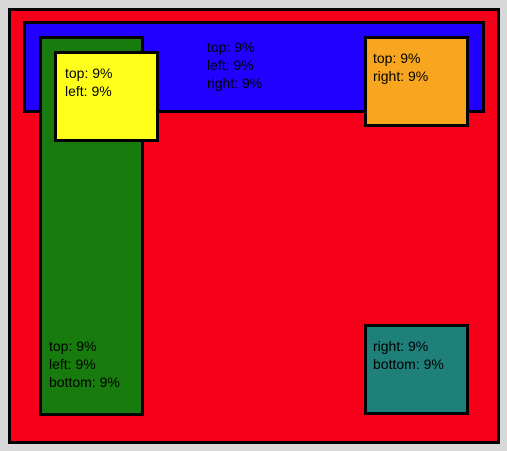  Describe the element at coordinates (235, 83) in the screenshot. I see `blue-box-line-3: right: 9%` at that location.